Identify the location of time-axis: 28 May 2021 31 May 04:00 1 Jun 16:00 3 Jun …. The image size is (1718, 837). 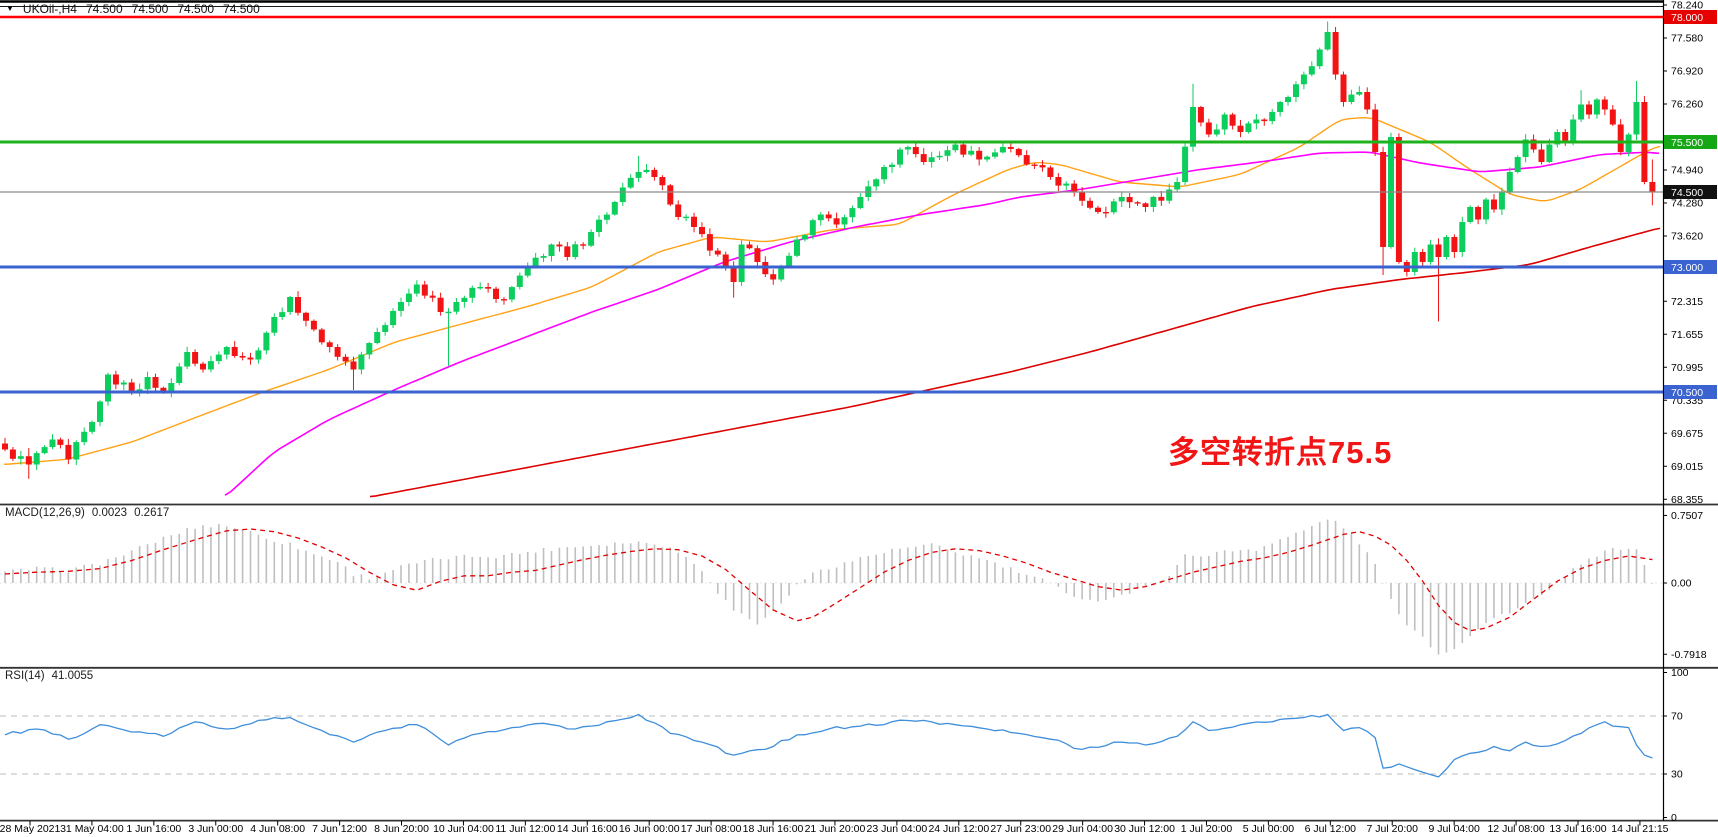
(834, 828).